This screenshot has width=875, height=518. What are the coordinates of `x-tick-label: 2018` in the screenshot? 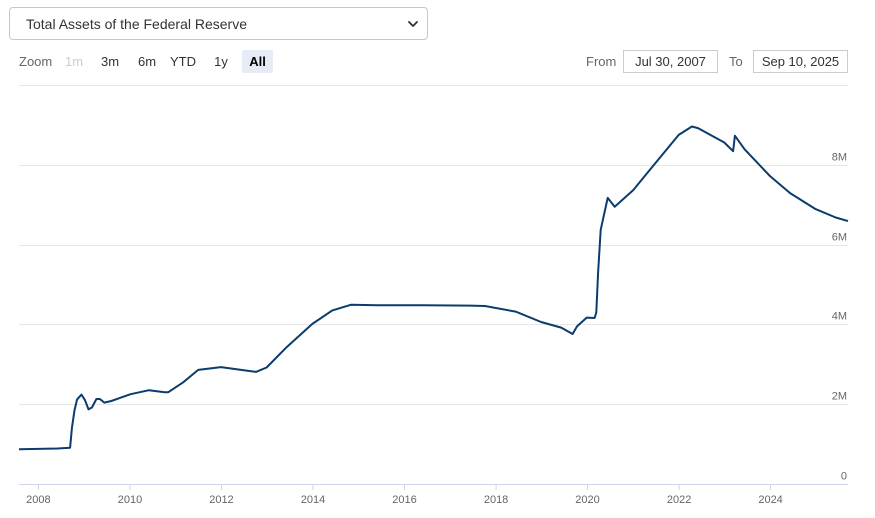 It's located at (496, 500).